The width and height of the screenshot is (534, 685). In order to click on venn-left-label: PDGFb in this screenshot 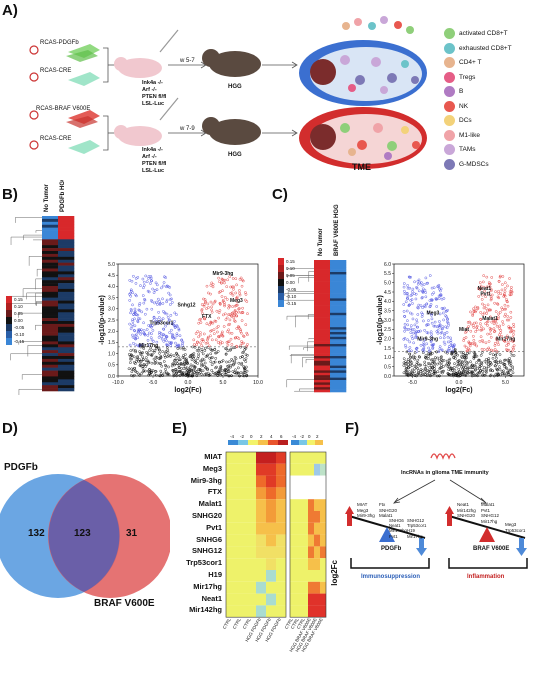, I will do `click(21, 467)`.